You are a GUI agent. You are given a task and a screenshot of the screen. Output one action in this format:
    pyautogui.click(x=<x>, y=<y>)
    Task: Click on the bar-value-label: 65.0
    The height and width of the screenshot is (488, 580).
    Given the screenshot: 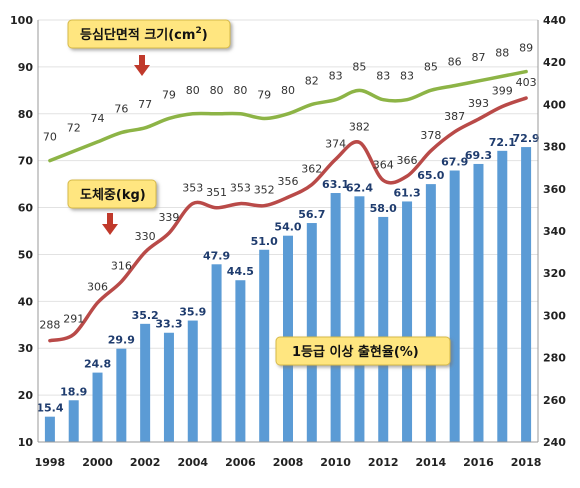 What is the action you would take?
    pyautogui.click(x=430, y=175)
    